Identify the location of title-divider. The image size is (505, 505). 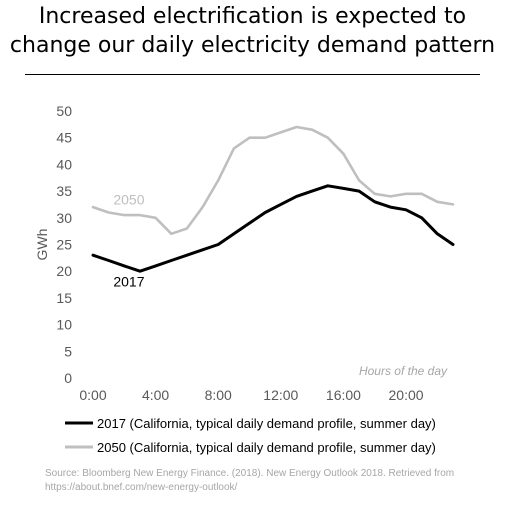
(252, 74).